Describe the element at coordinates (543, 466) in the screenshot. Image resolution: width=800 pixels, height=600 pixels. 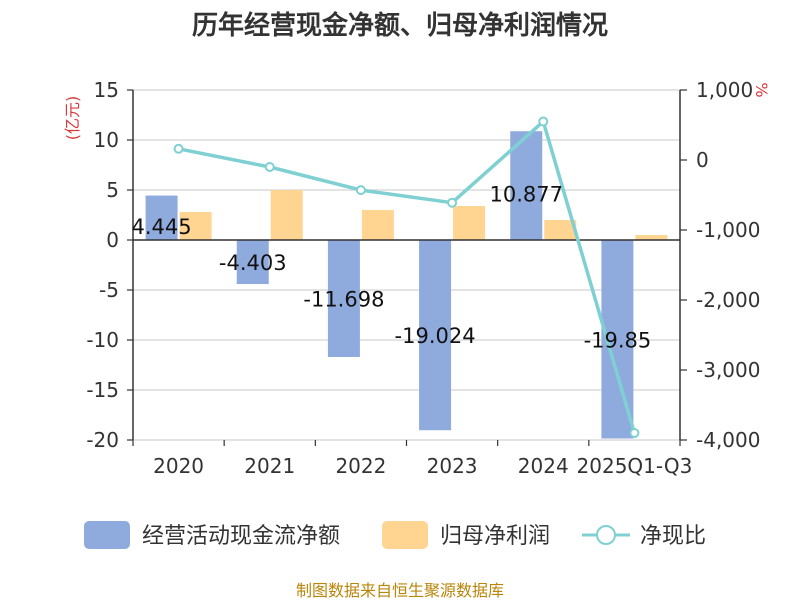
I see `x-tick-label: 2024` at that location.